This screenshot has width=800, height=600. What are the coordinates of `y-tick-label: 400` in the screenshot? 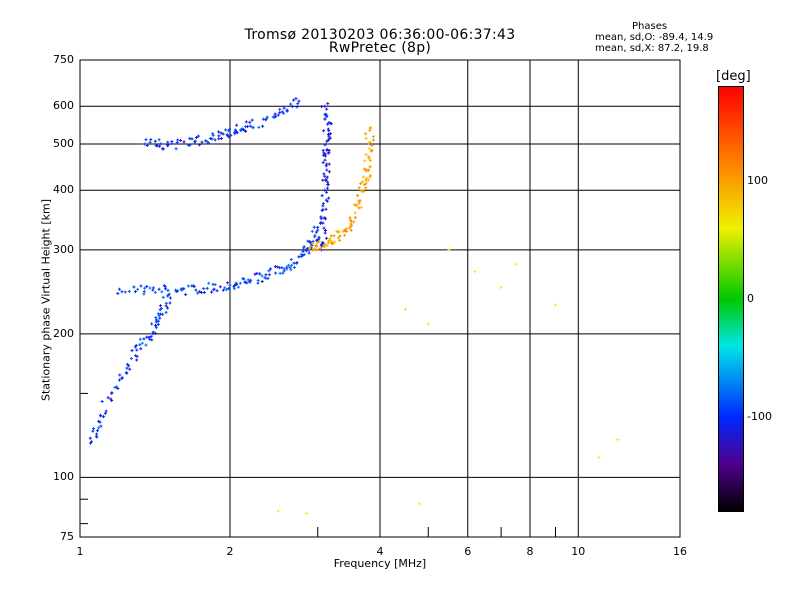 It's located at (63, 190).